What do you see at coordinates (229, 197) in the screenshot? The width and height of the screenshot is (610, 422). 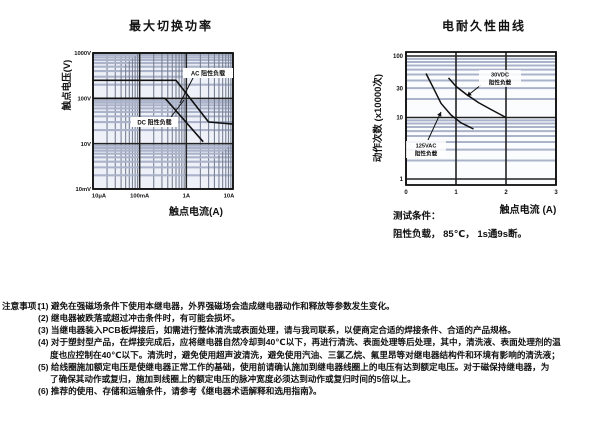 I see `x-tick-label: 10A` at bounding box center [229, 197].